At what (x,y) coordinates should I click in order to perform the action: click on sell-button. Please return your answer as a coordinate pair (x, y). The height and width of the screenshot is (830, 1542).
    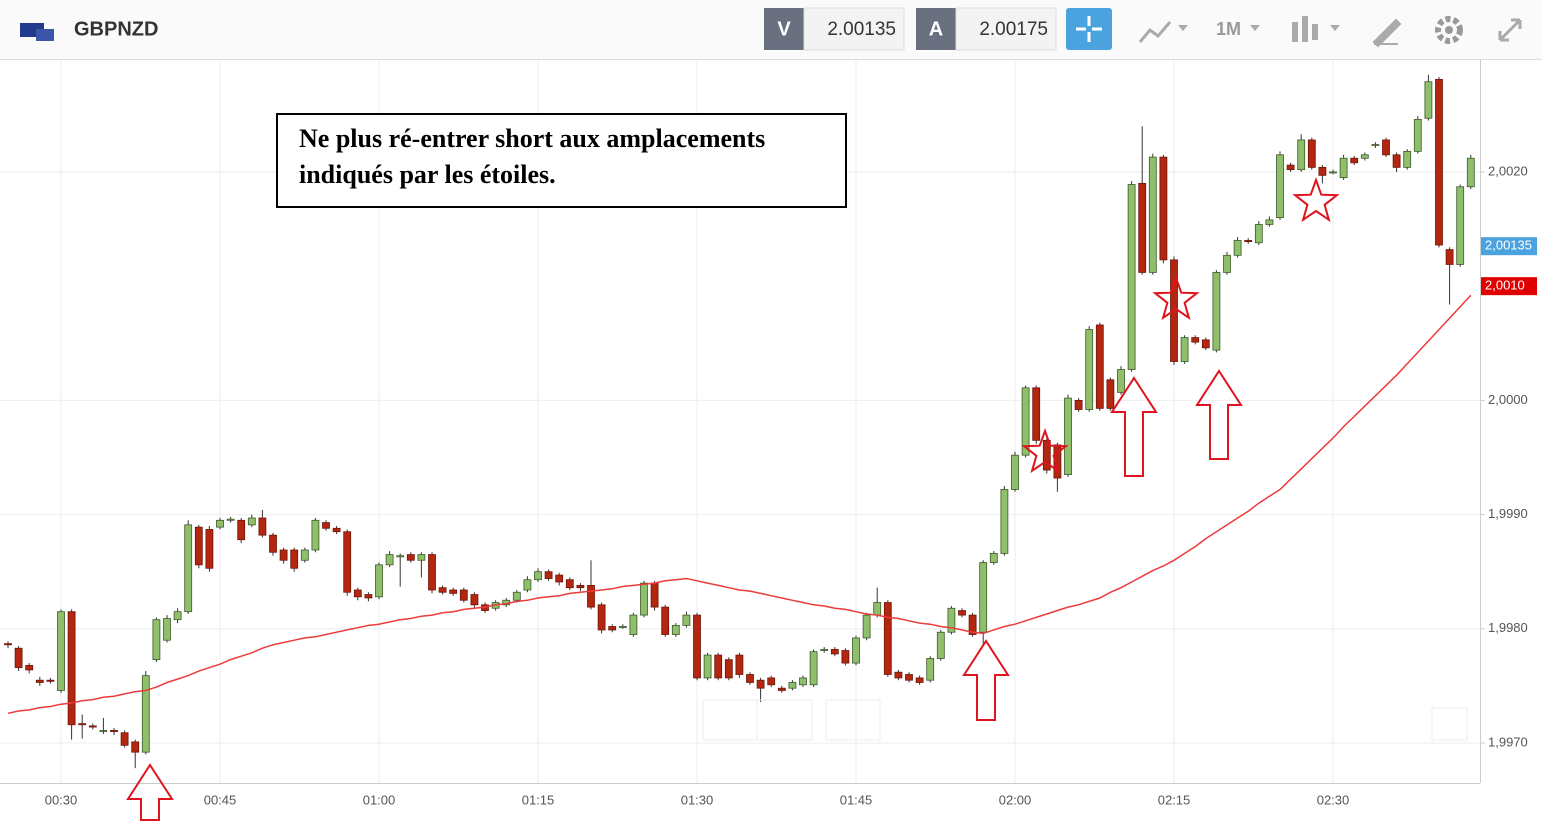
    Looking at the image, I should click on (784, 29).